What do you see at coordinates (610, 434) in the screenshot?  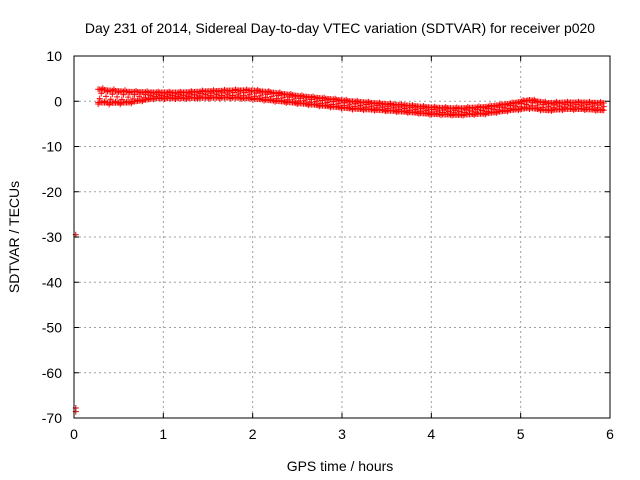 I see `x-tick-label: 6` at bounding box center [610, 434].